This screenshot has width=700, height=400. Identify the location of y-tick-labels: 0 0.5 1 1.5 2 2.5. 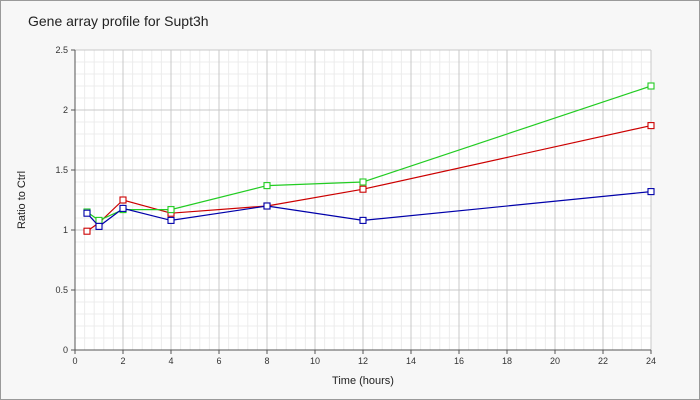
(65, 200).